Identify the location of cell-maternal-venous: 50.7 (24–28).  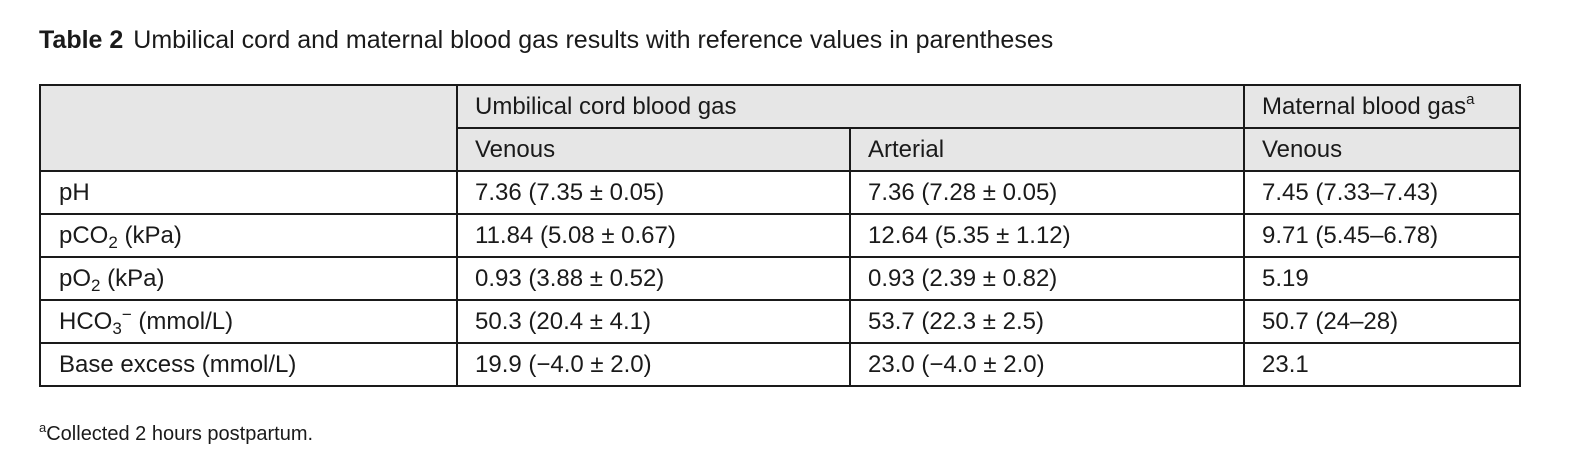
(1382, 321).